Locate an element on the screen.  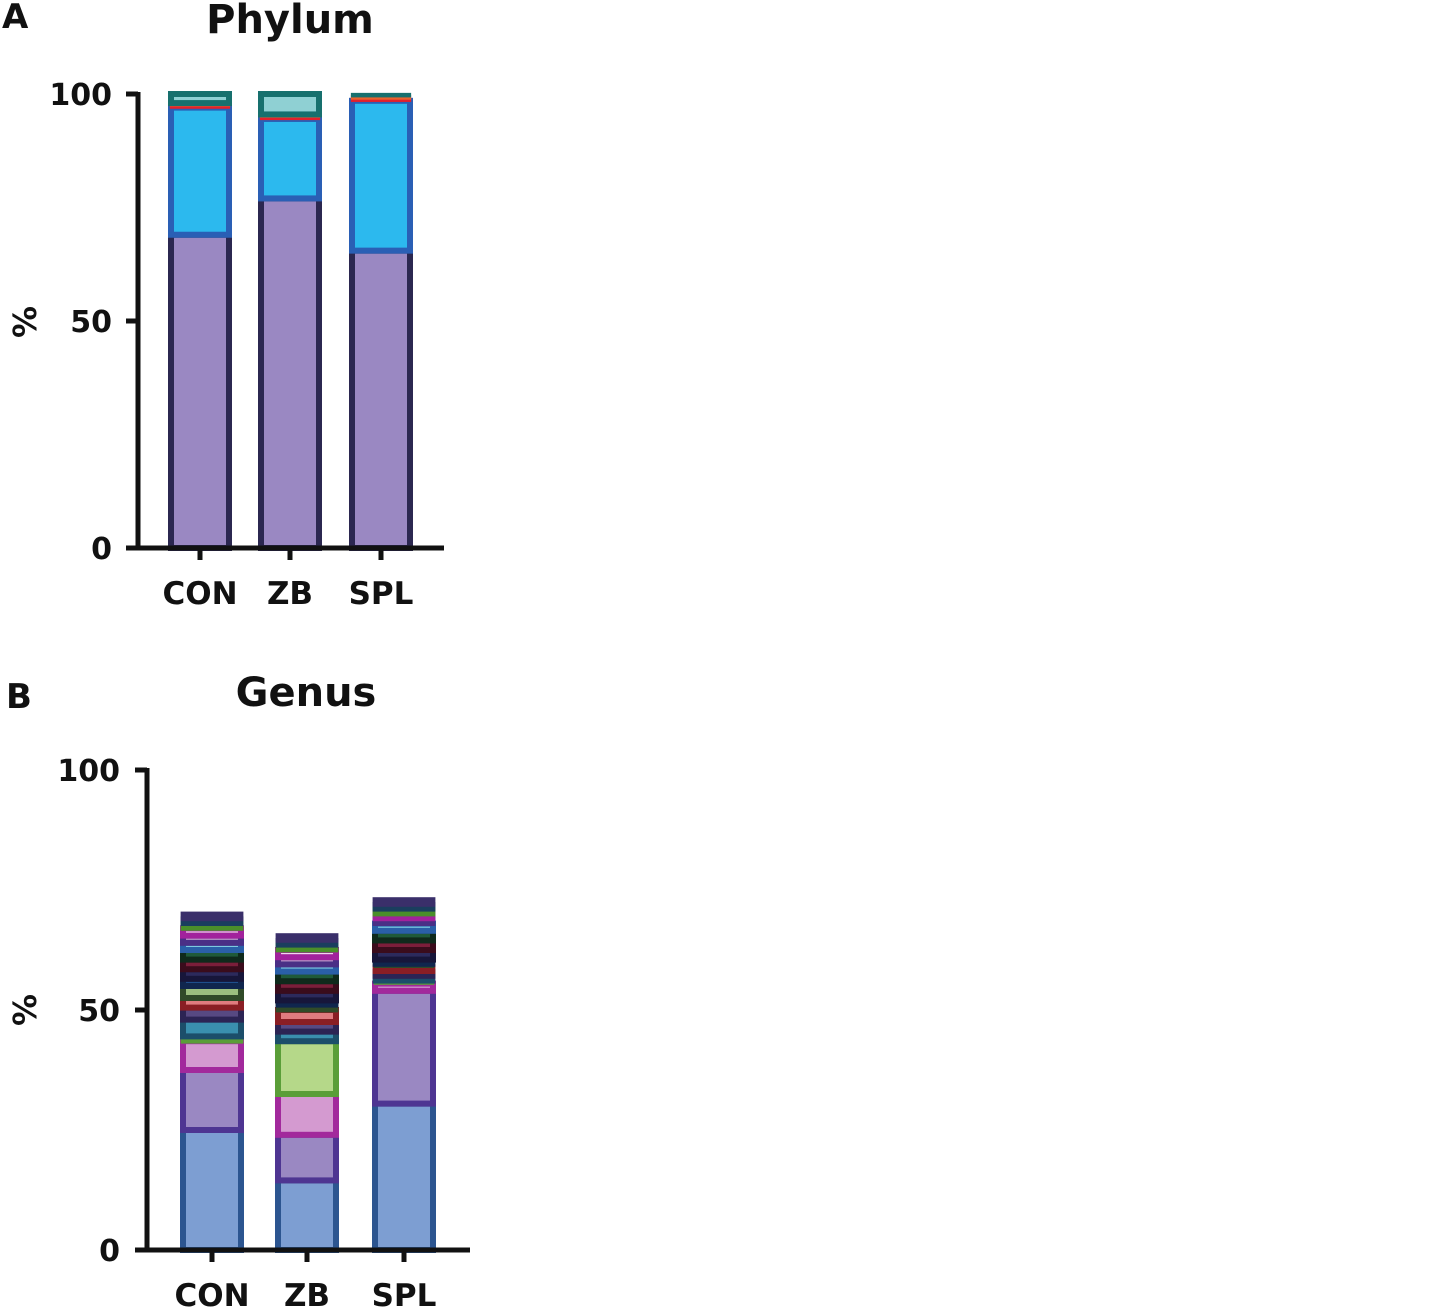
phylum-panel: A Phylum % 0 50 100 CON ZB SPL is located at coordinates (223, 306).